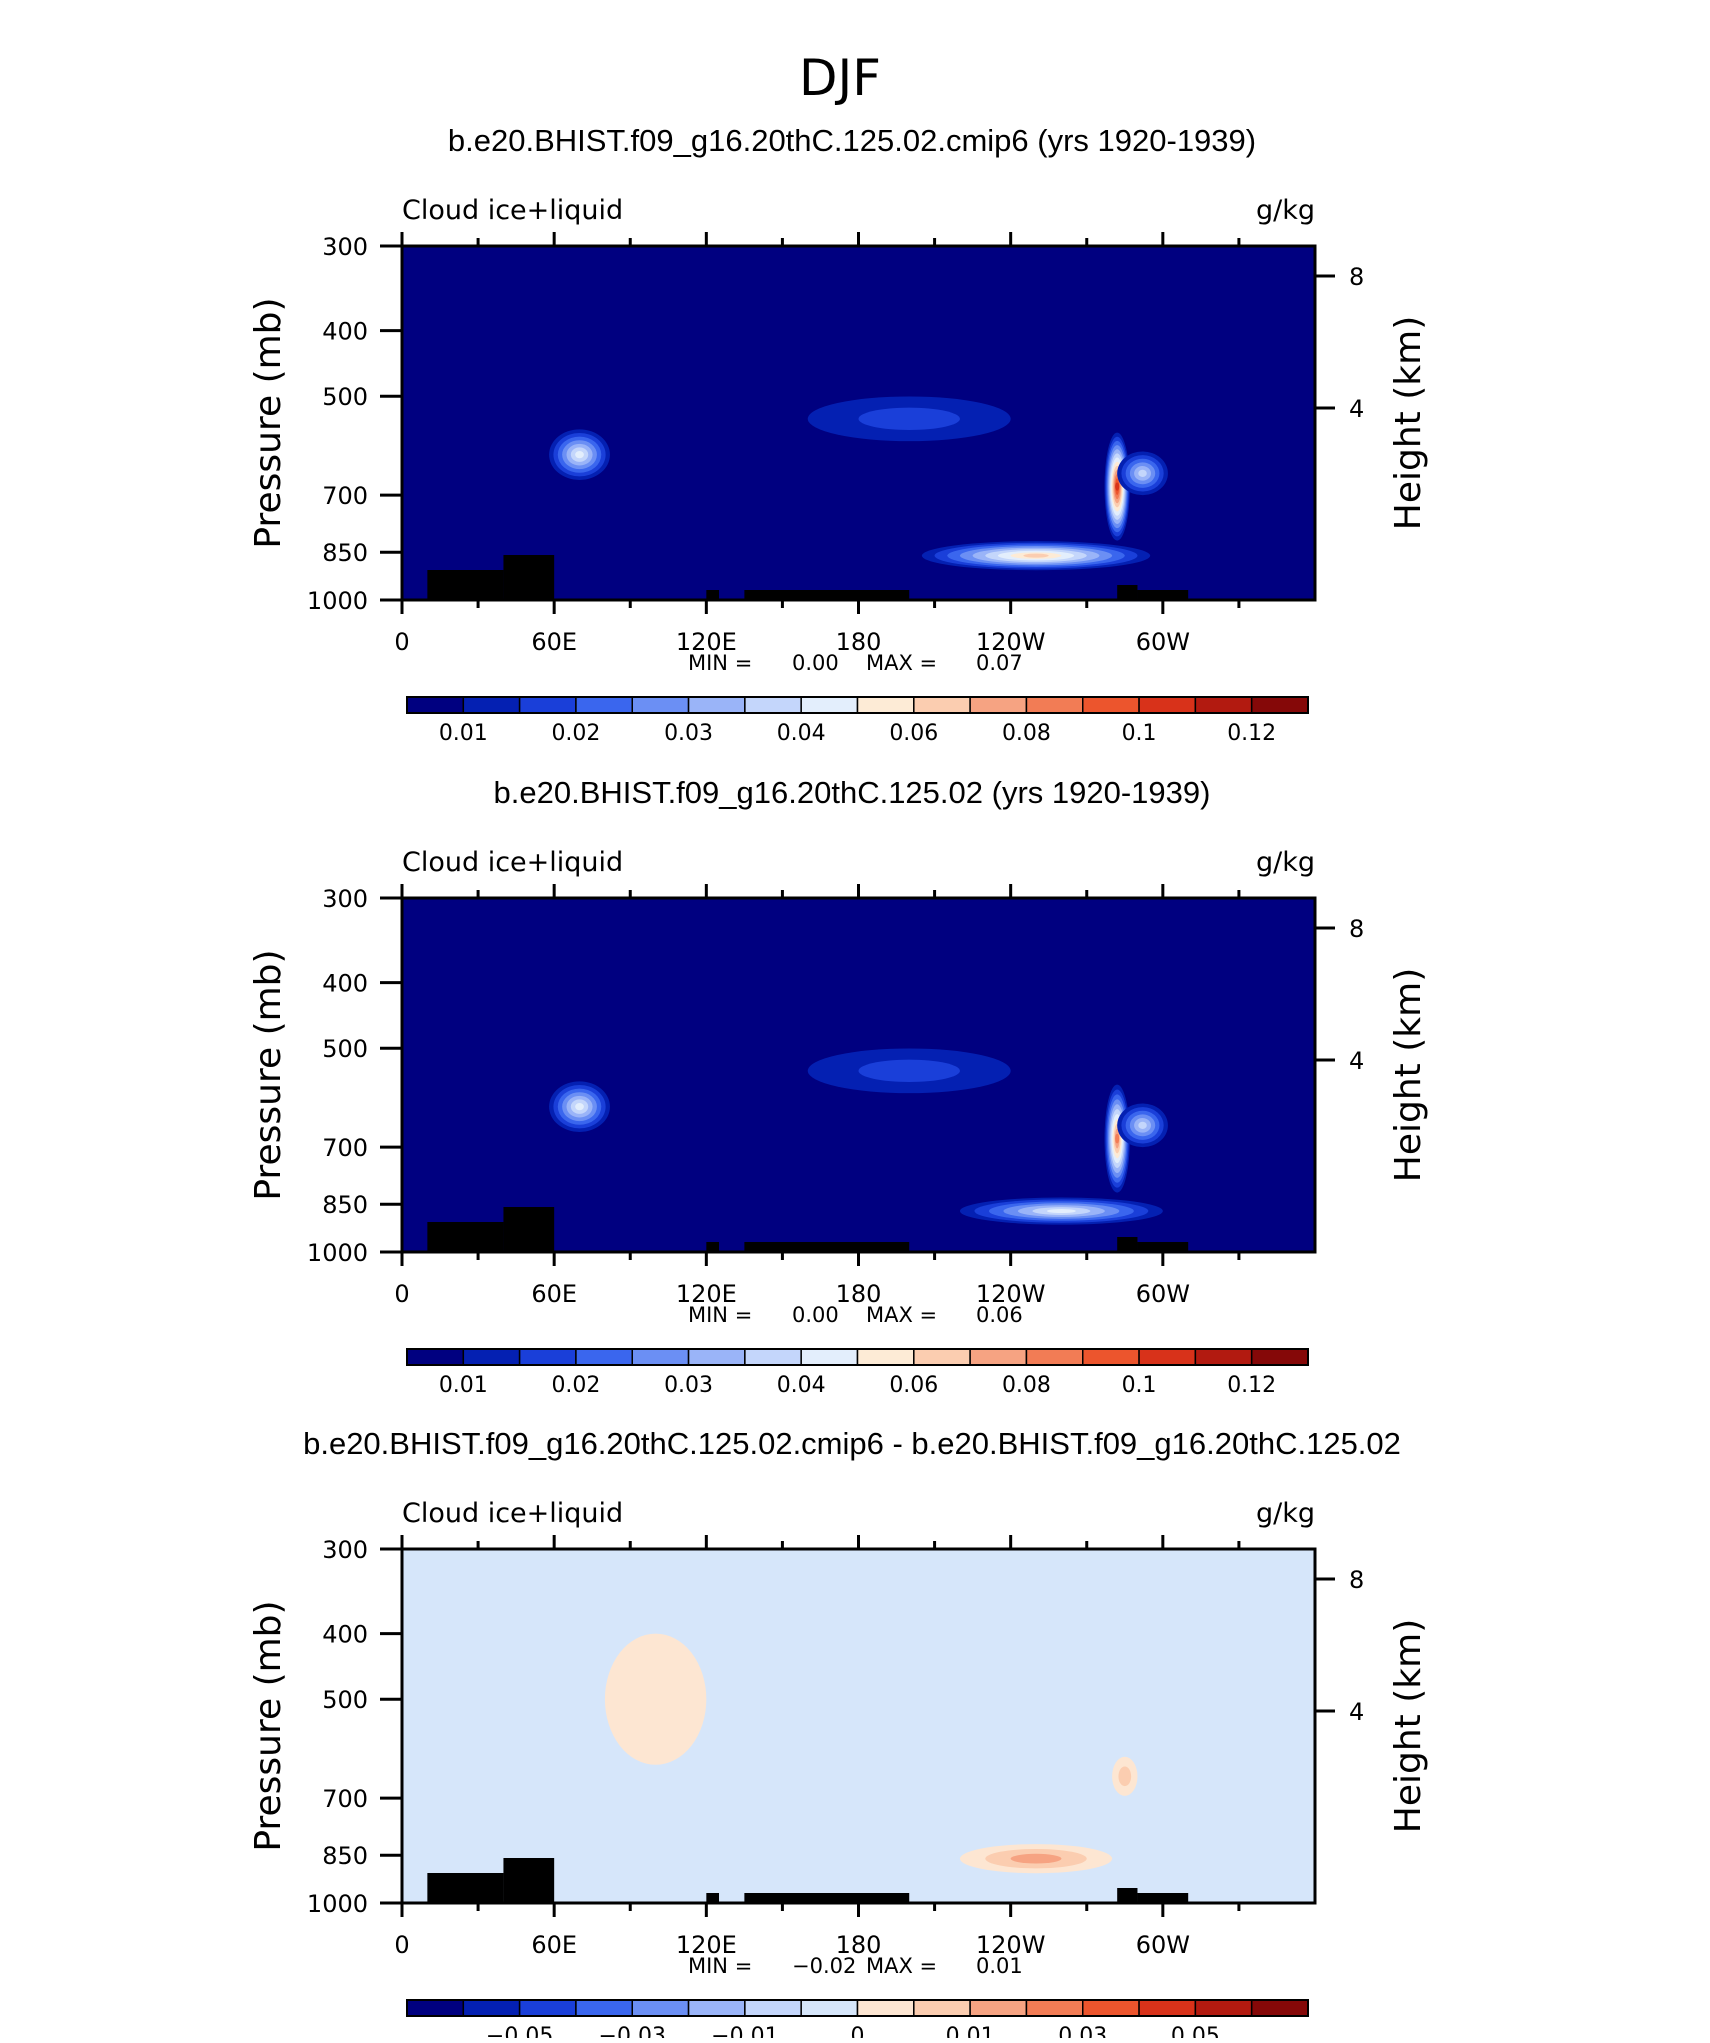  What do you see at coordinates (1408, 1075) in the screenshot?
I see `y-axis-right-title: Height (km)` at bounding box center [1408, 1075].